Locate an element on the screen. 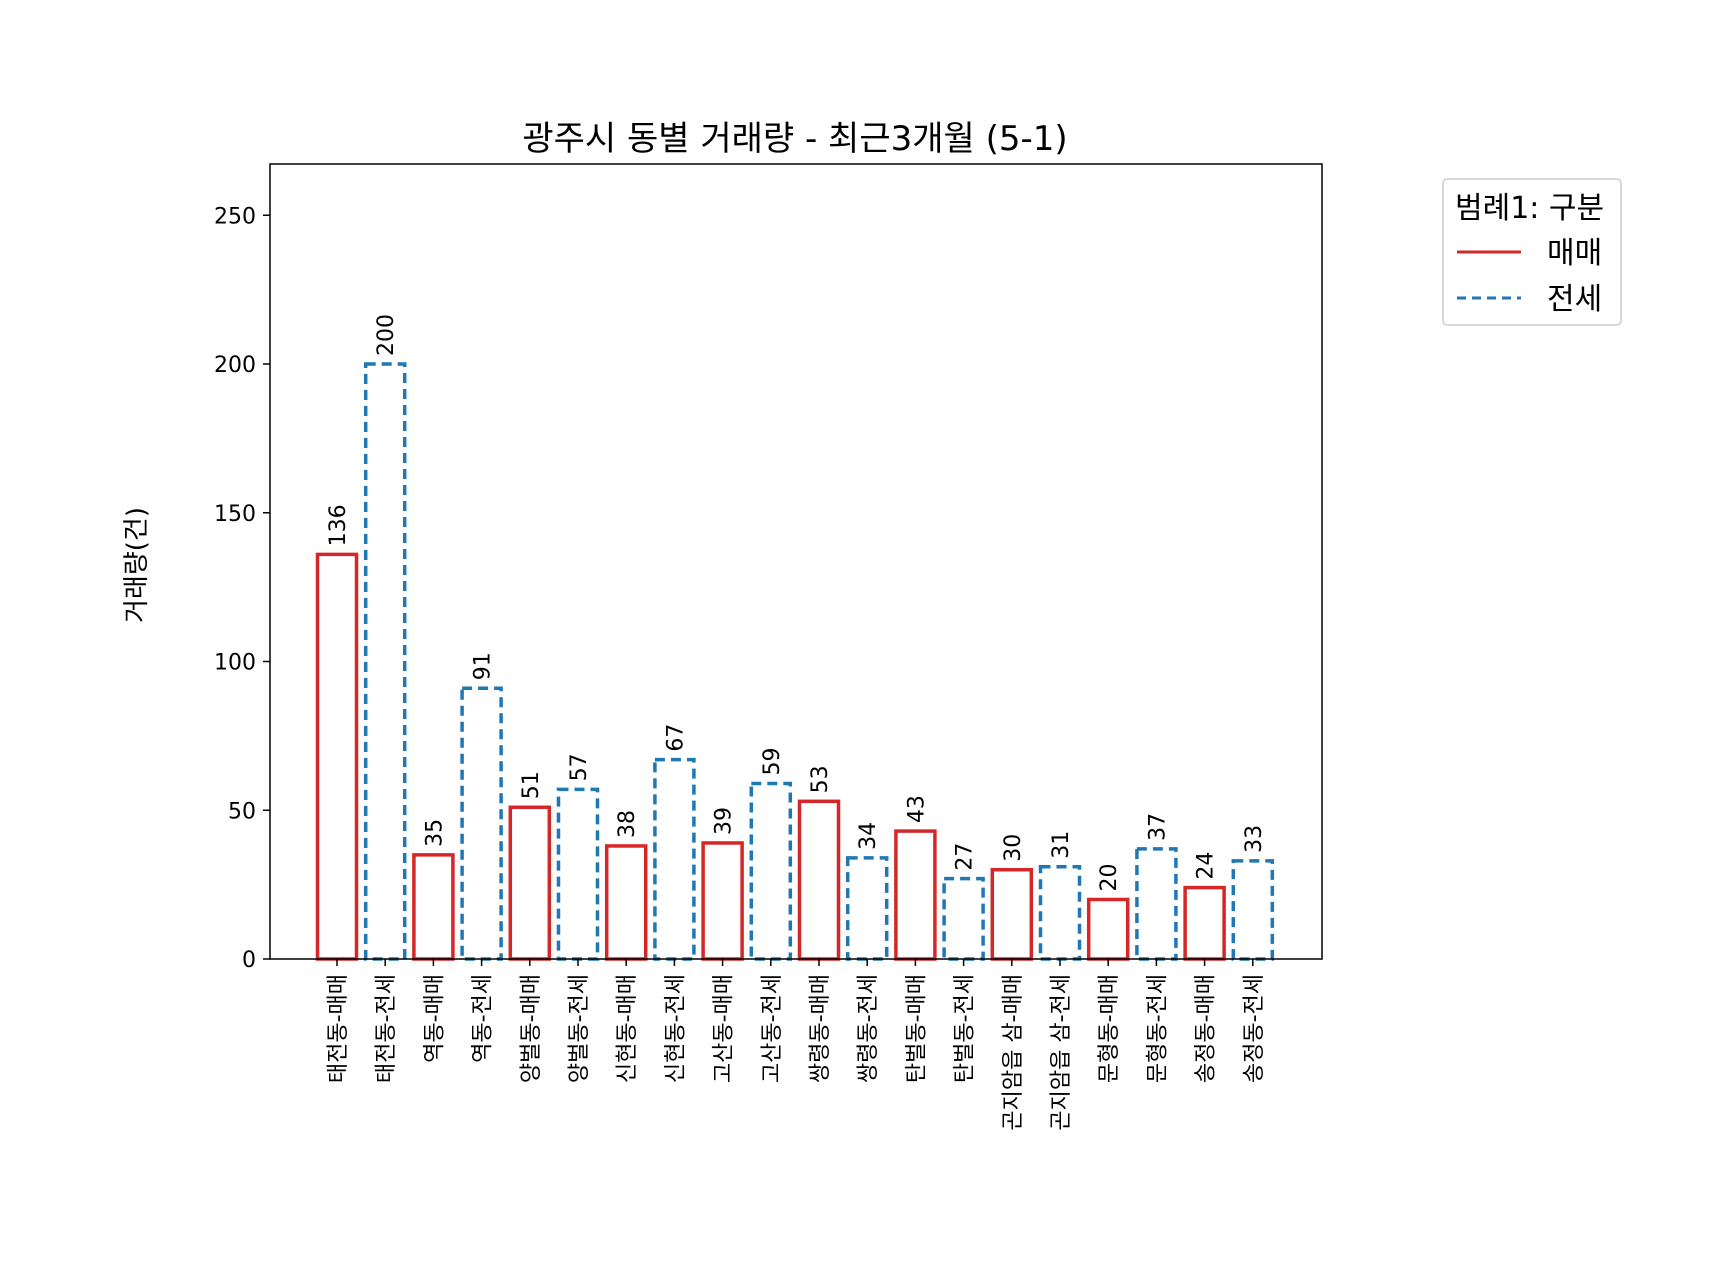 Image resolution: width=1719 pixels, height=1269 pixels. data-label: 67 is located at coordinates (675, 738).